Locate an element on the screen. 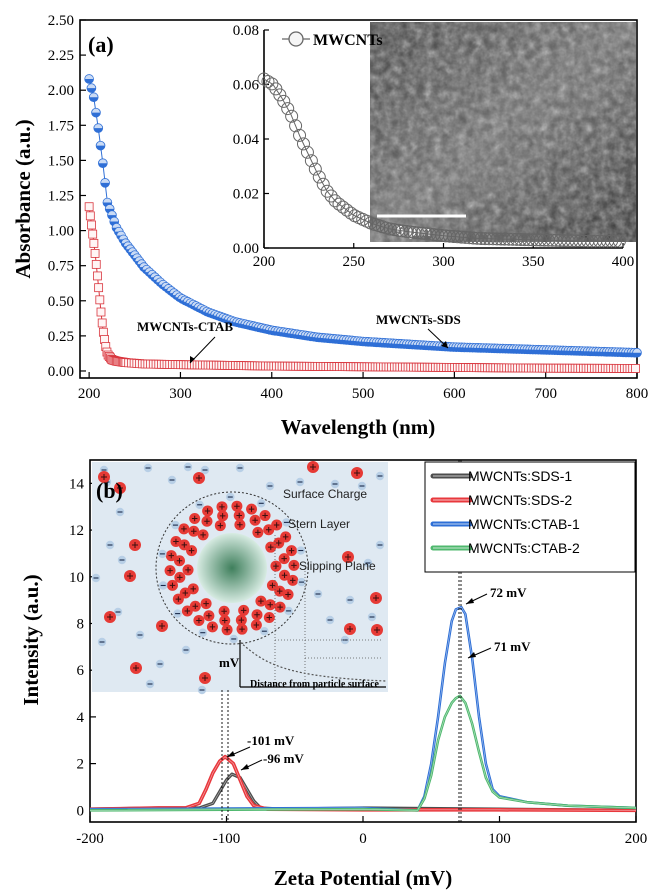 The image size is (654, 895). inset-y-tick-label: 0.06 is located at coordinates (246, 86).